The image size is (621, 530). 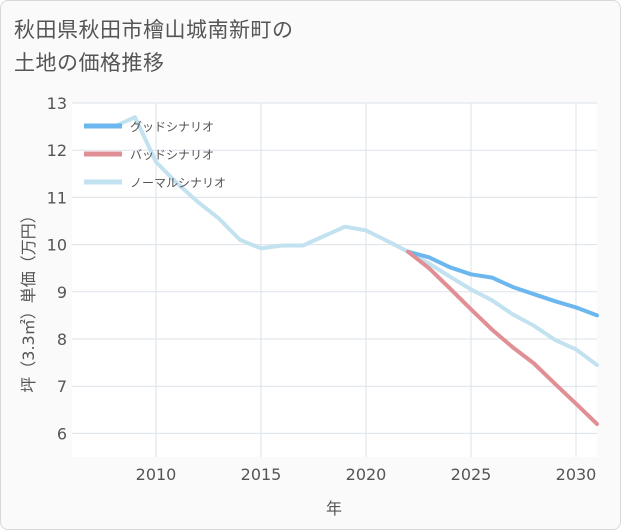 I want to click on y-tick-label: 9, so click(x=62, y=292).